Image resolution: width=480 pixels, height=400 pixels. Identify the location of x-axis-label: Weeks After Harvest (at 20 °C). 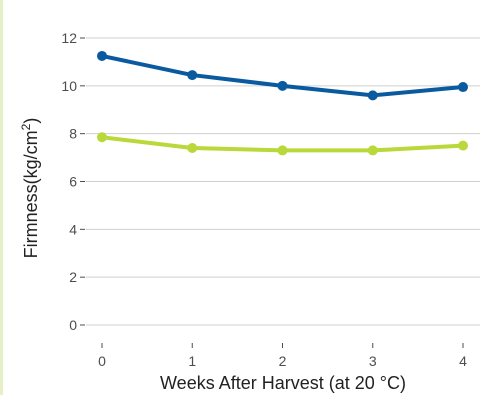
(283, 383).